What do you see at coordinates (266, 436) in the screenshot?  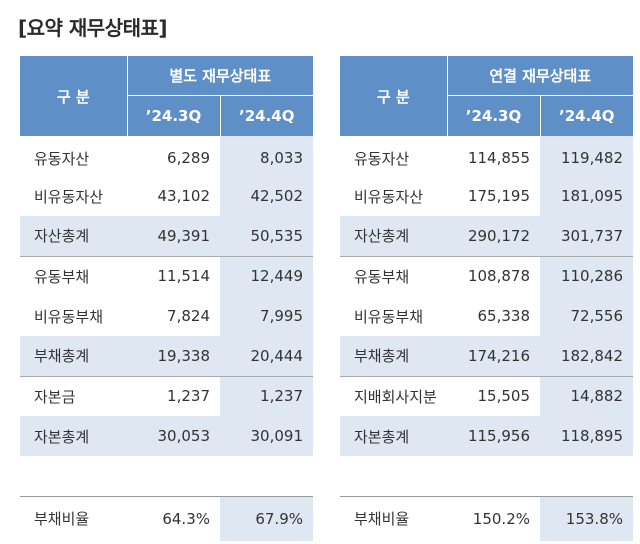 I see `value-4q: 30,091` at bounding box center [266, 436].